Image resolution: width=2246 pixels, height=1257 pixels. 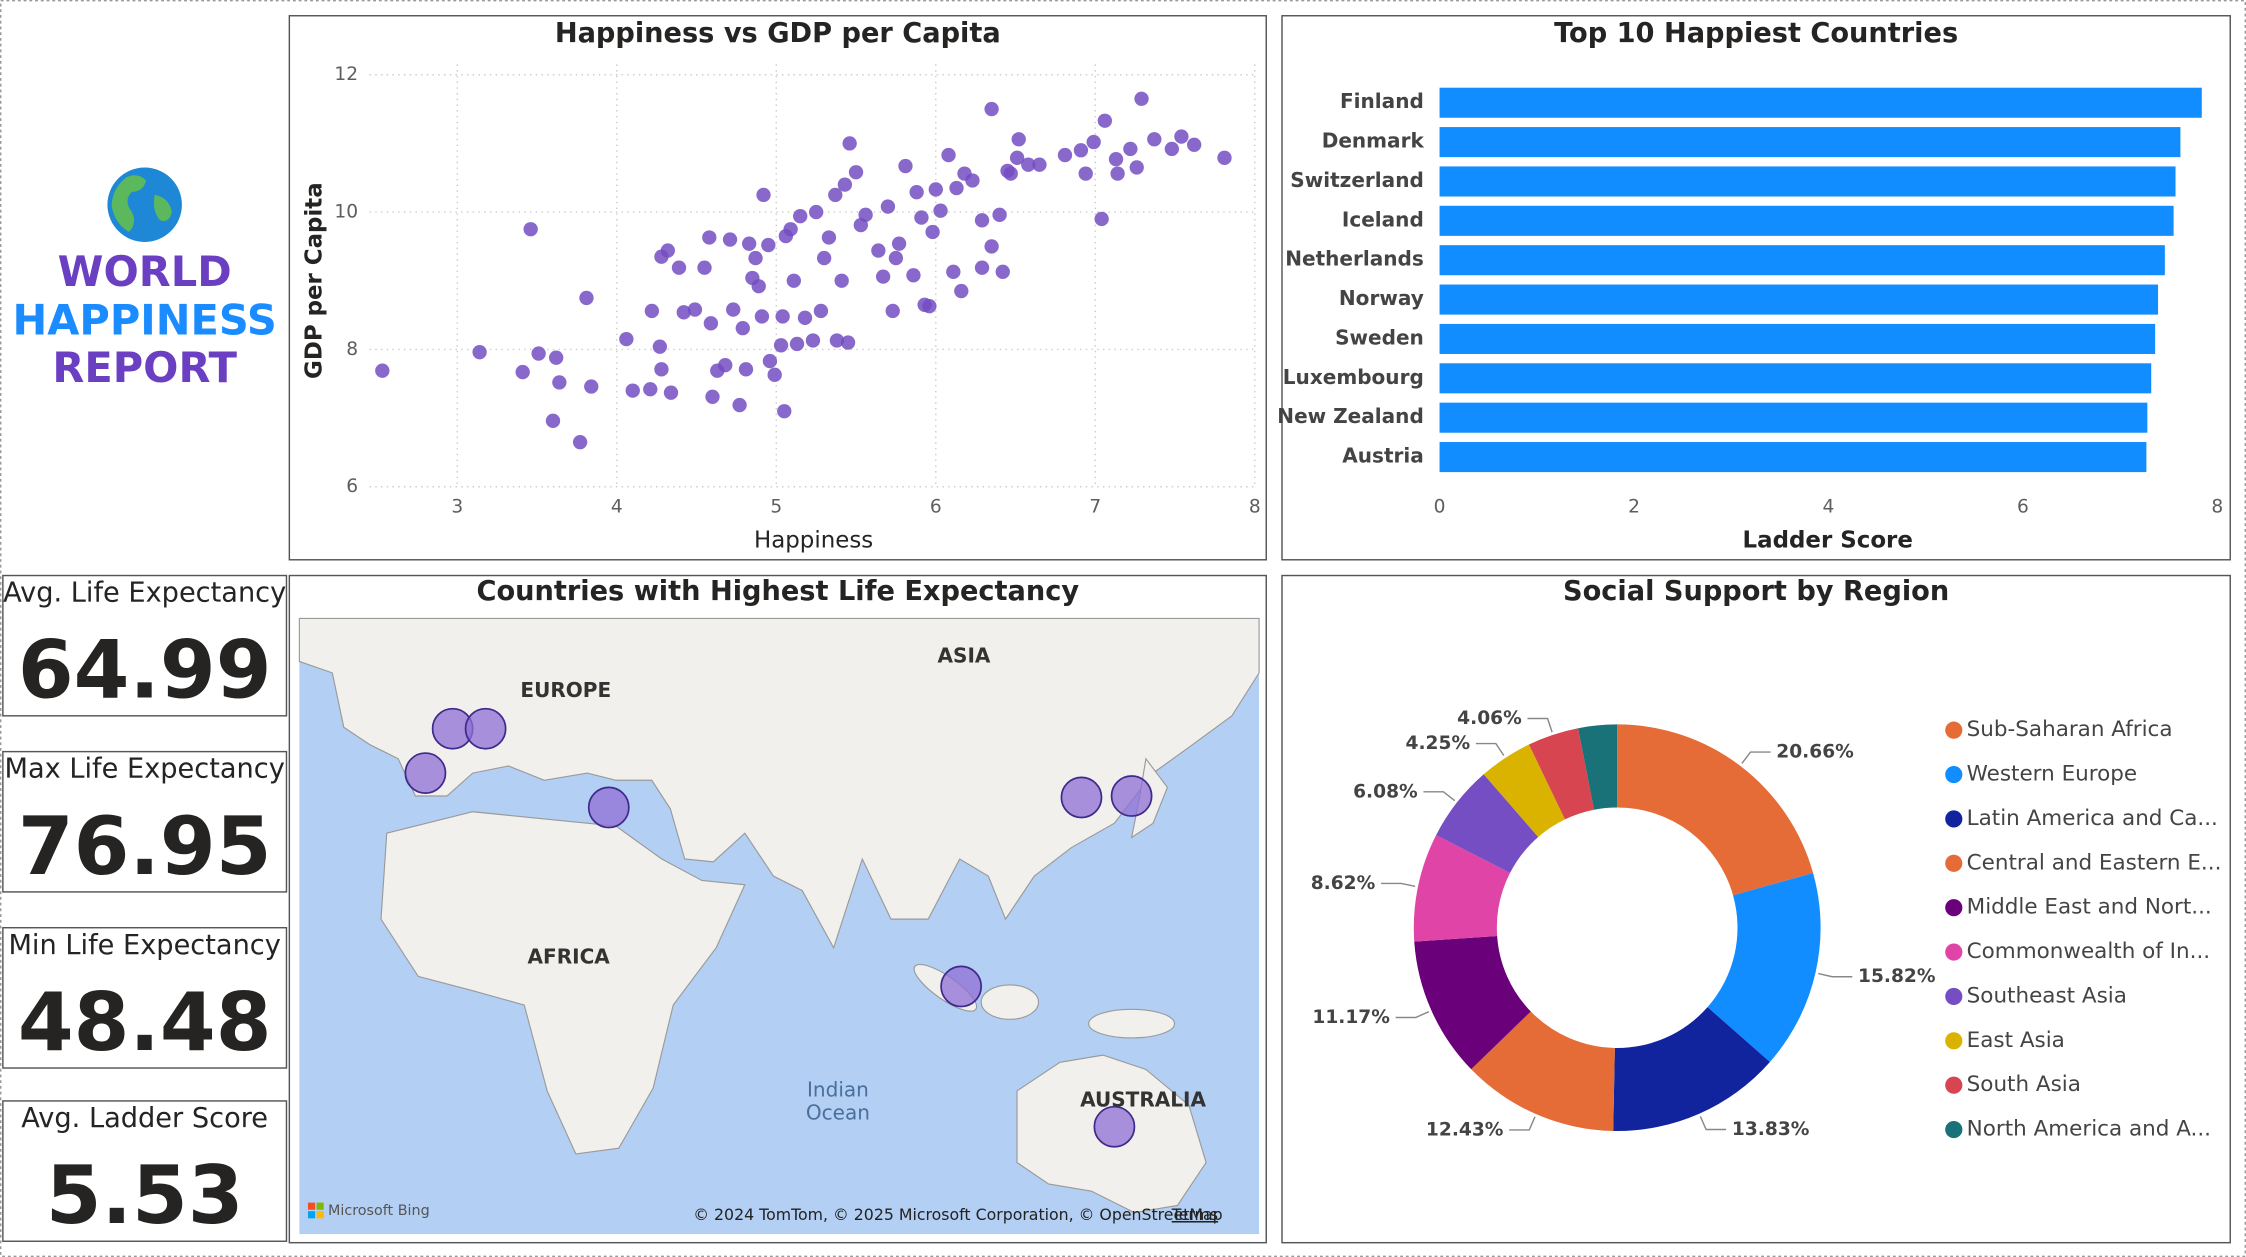 I want to click on data-label: 11.17%, so click(x=1351, y=1017).